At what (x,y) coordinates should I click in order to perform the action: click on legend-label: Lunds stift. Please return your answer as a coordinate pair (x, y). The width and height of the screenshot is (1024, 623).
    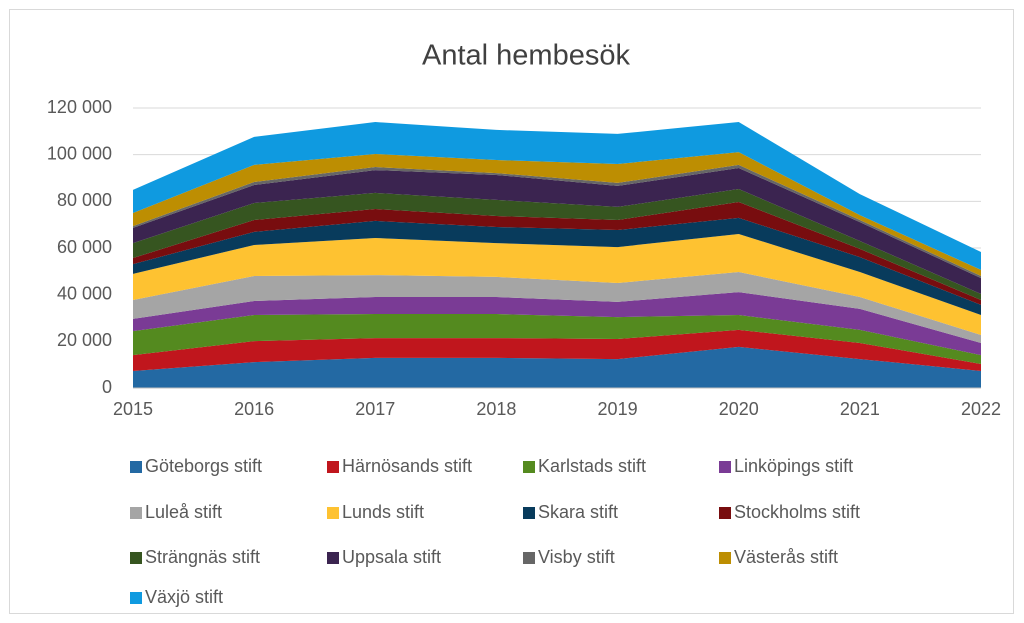
    Looking at the image, I should click on (383, 512).